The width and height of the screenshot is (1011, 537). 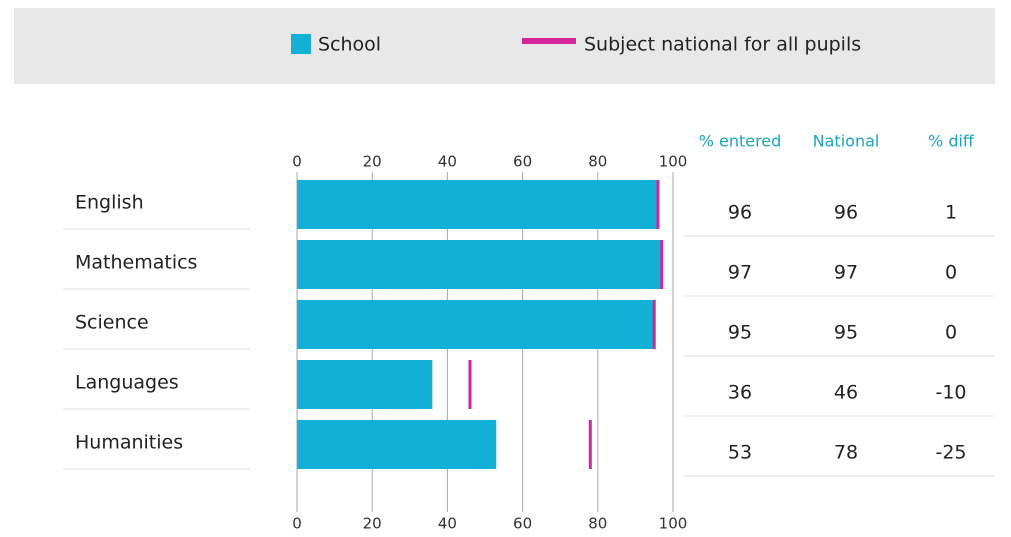 I want to click on category-label: Mathematics, so click(x=136, y=263).